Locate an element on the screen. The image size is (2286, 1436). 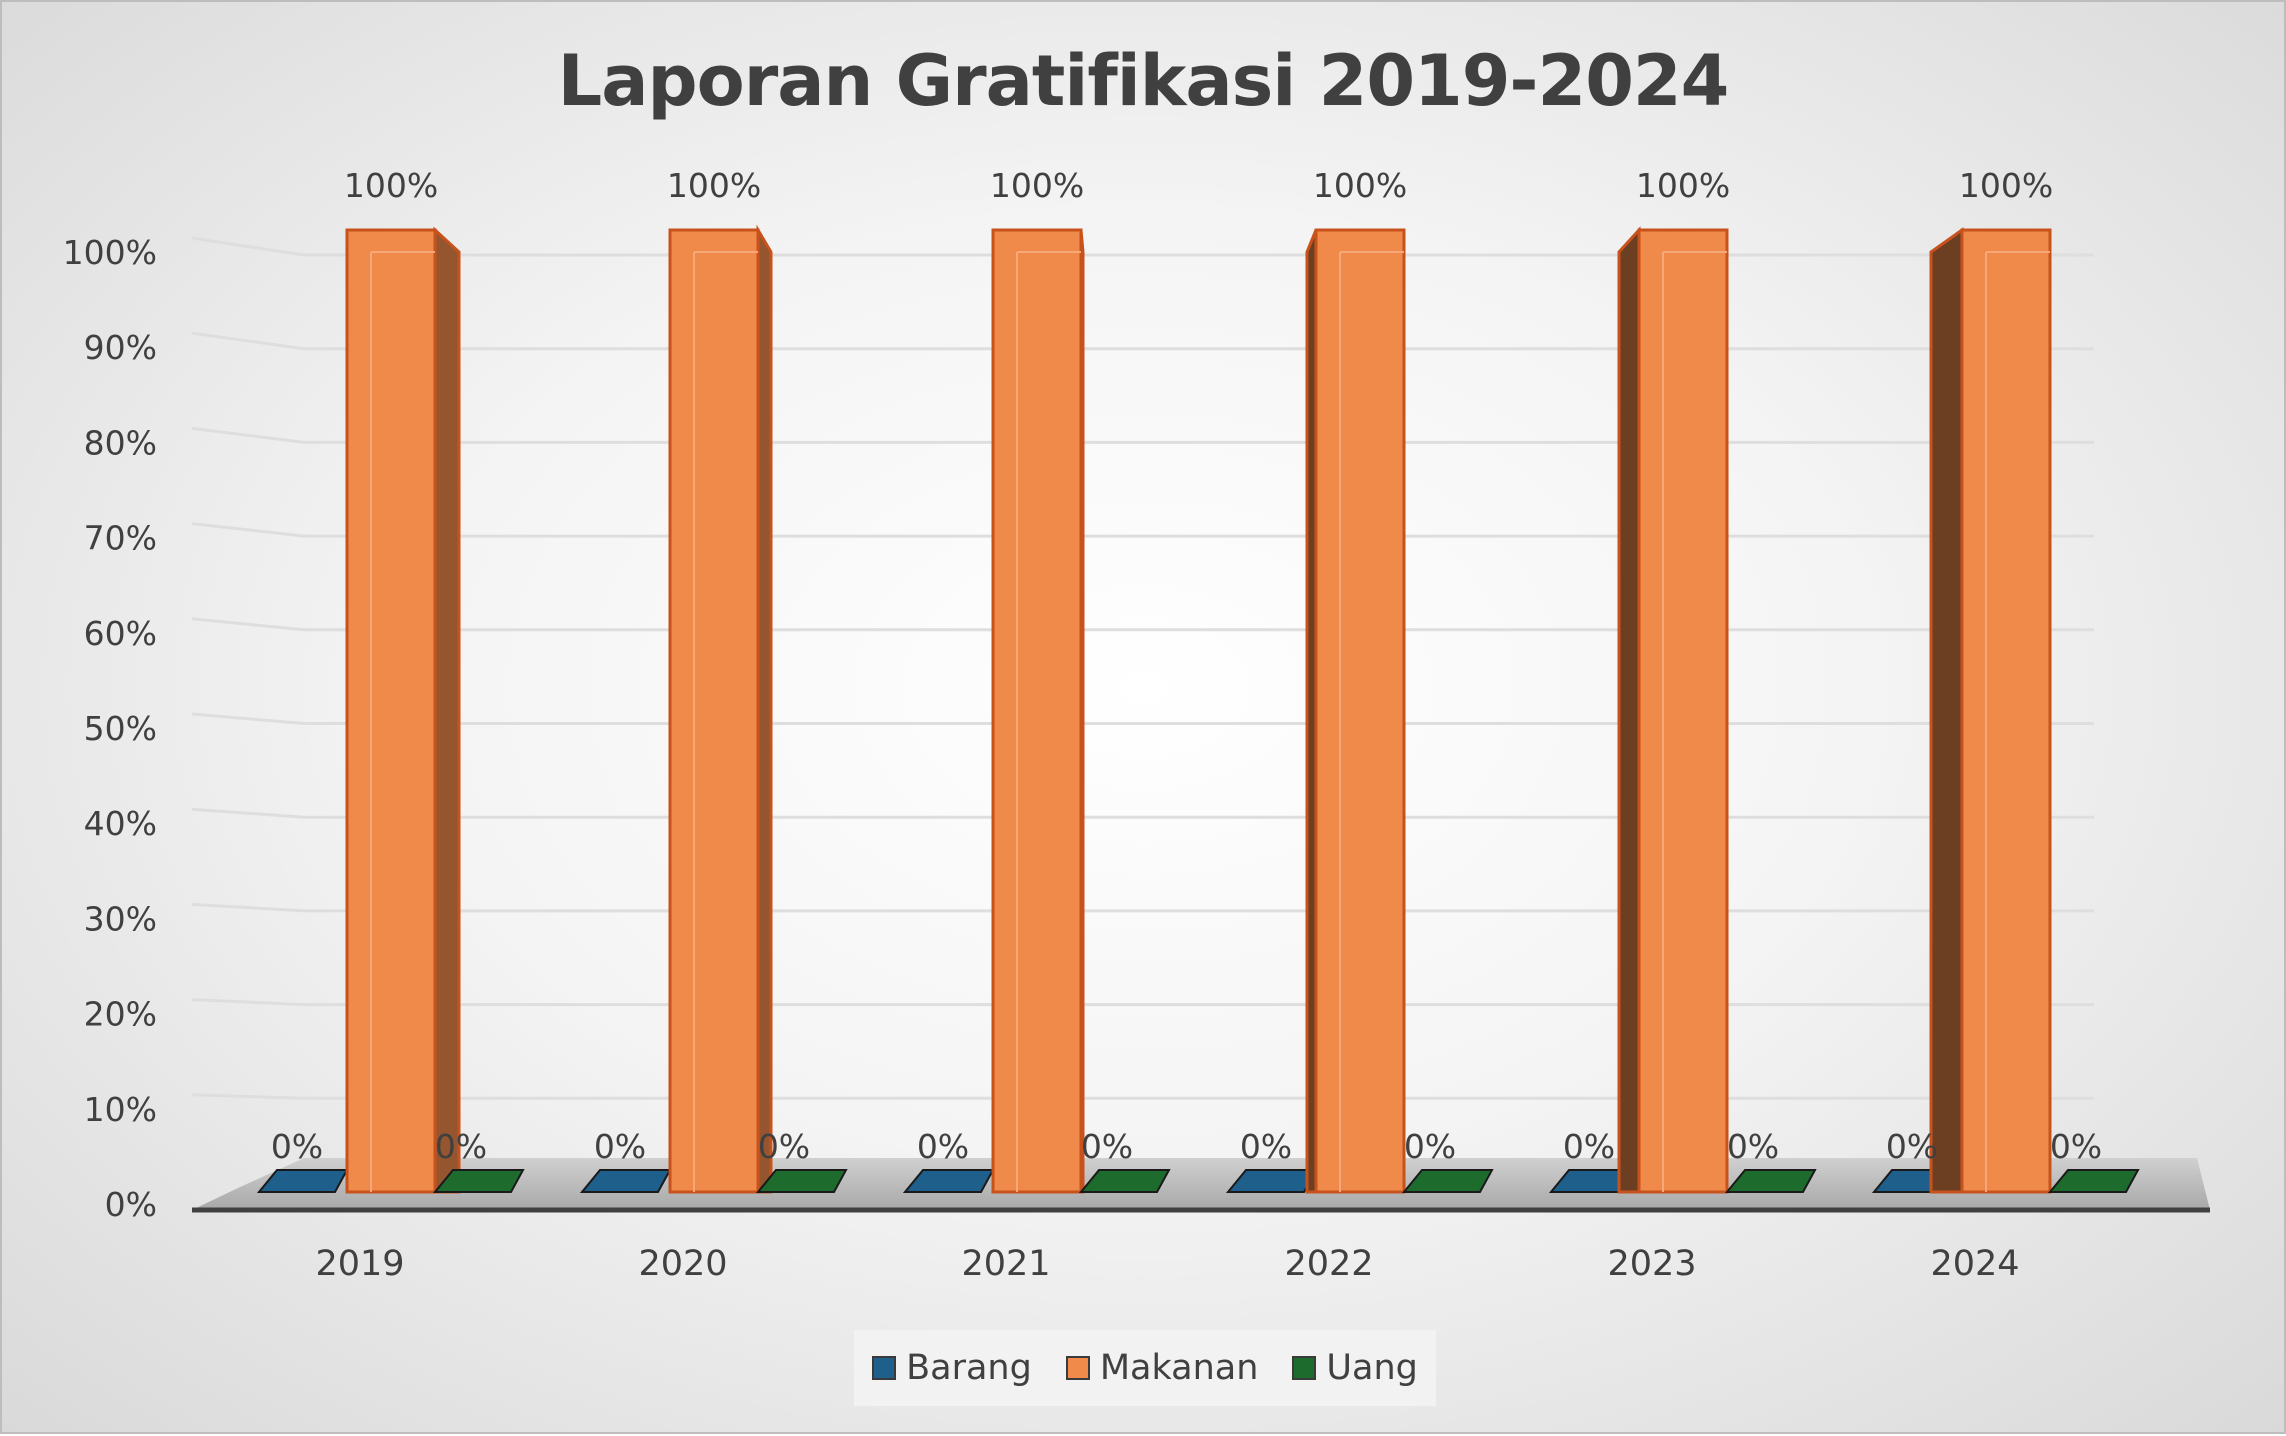
x-tick-label: 2022 is located at coordinates (1328, 1264).